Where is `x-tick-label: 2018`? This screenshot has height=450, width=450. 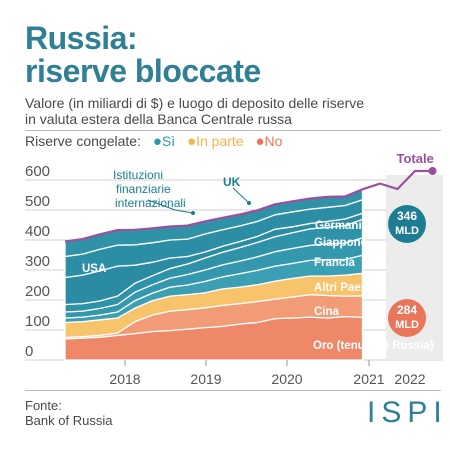 x-tick-label: 2018 is located at coordinates (124, 379).